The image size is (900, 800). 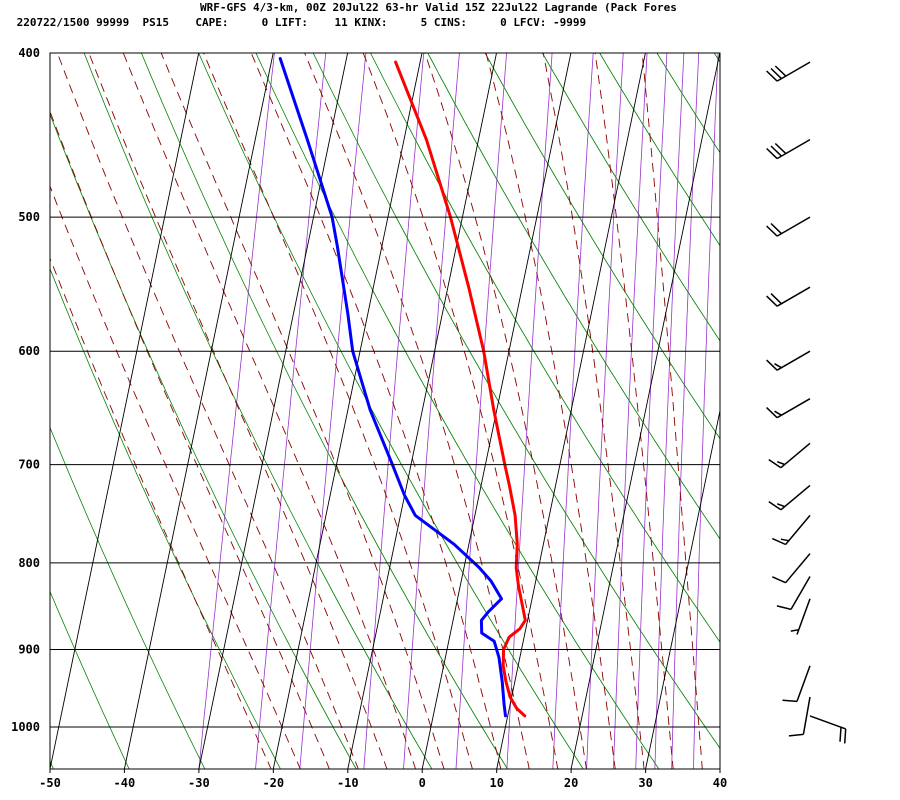 What do you see at coordinates (422, 783) in the screenshot?
I see `temperature-tick-label: 0` at bounding box center [422, 783].